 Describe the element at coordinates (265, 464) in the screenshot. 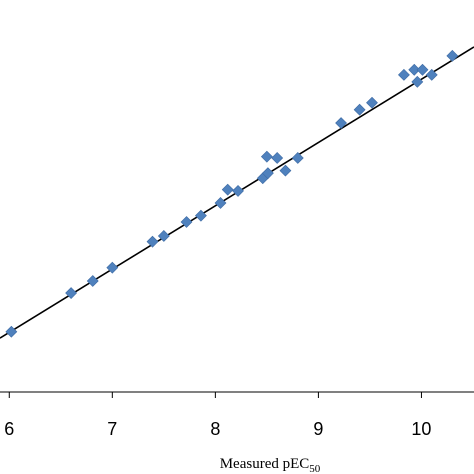

I see `x-axis-label-text: Measured pEC` at that location.